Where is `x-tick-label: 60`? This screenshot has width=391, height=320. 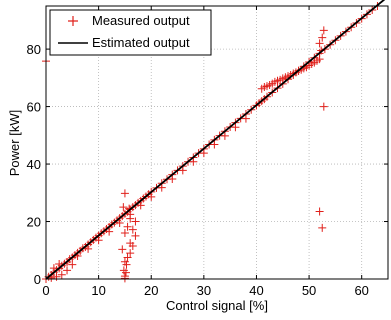 x-tick-label: 60 is located at coordinates (361, 290).